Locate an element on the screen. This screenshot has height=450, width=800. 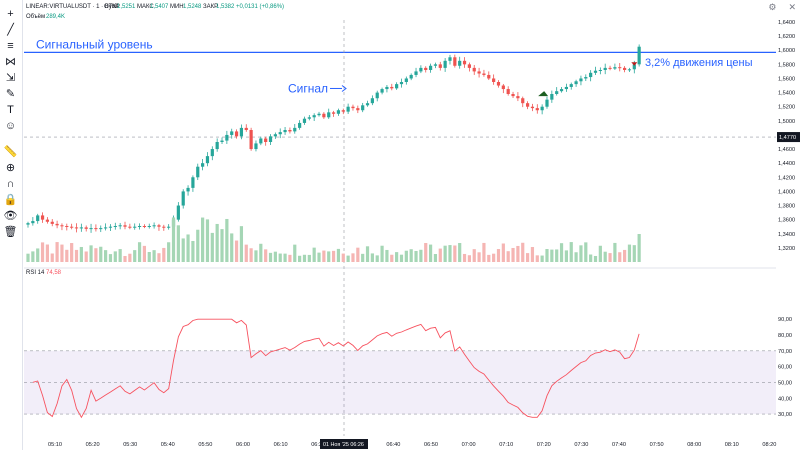
emoji-icon: ☺ is located at coordinates (10, 125).